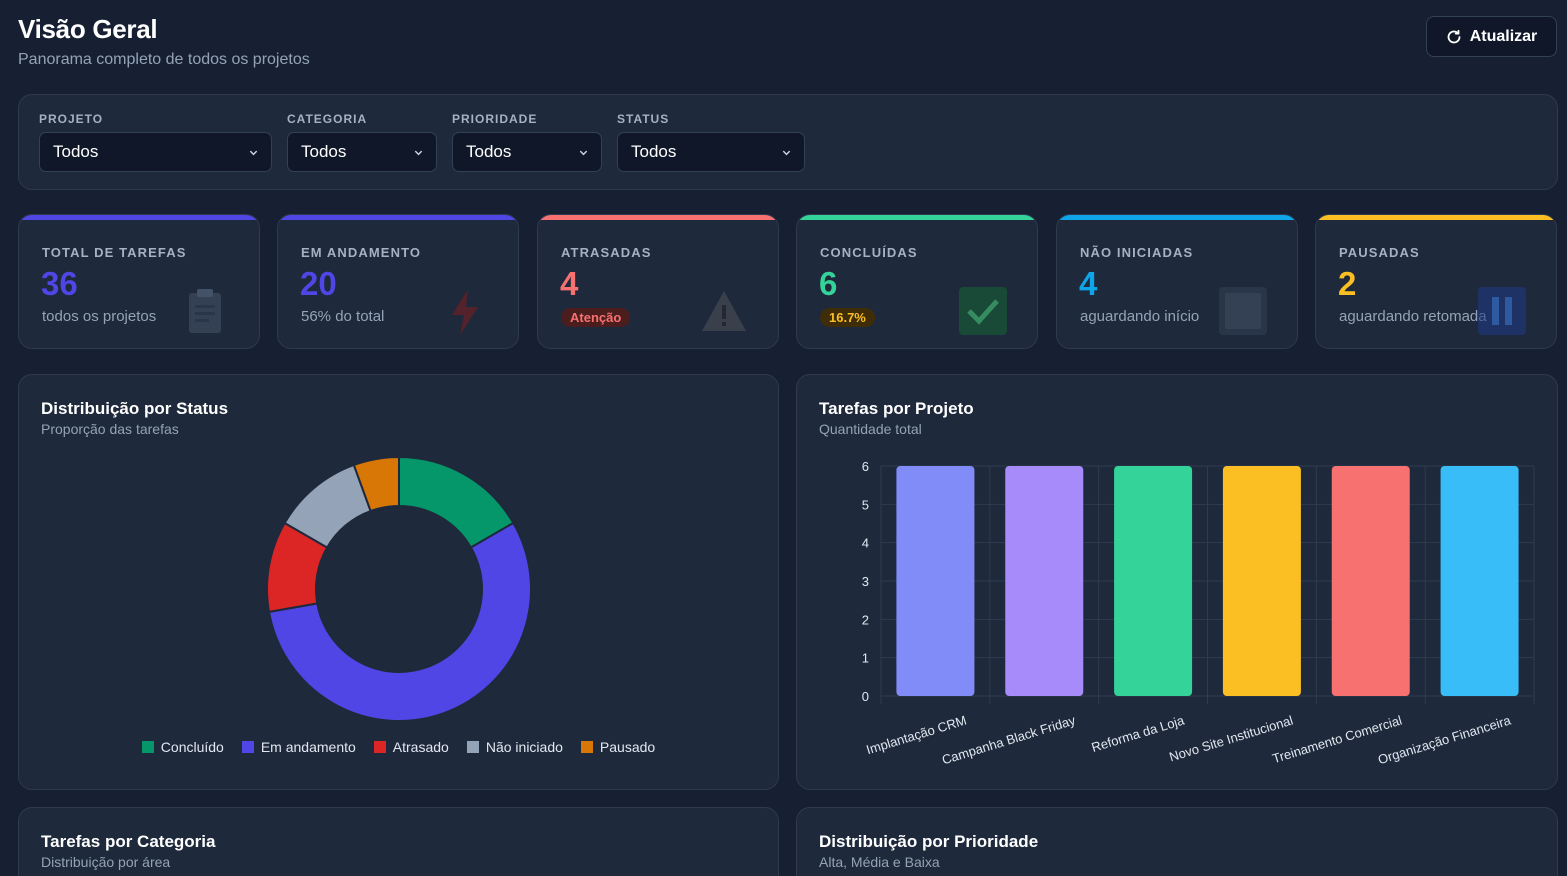 This screenshot has height=876, width=1567. I want to click on legend-label: Atrasado, so click(420, 747).